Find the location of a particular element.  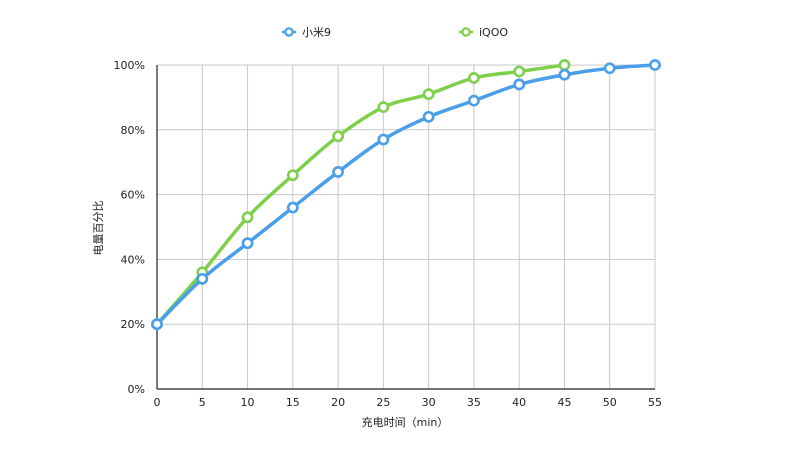

y-tick-label: 80% is located at coordinates (133, 130).